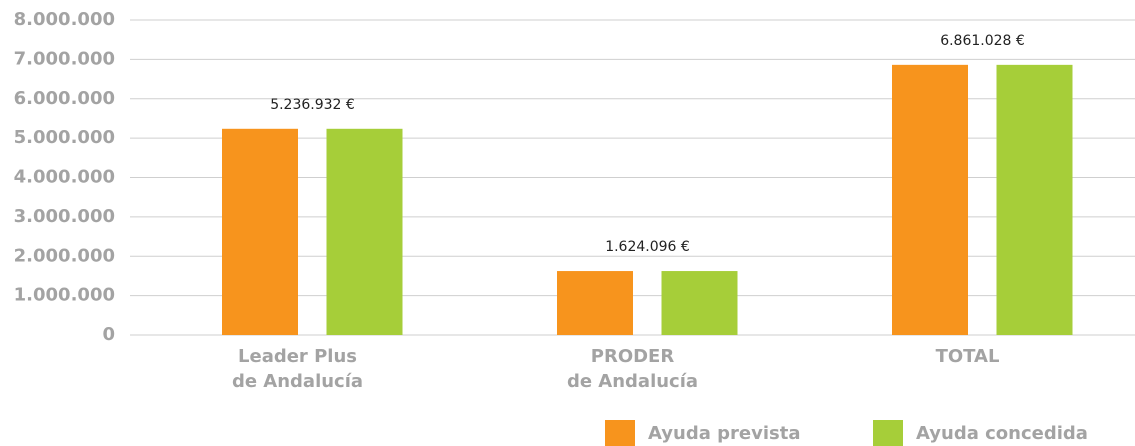 Image resolution: width=1135 pixels, height=446 pixels. Describe the element at coordinates (64, 19) in the screenshot. I see `y-tick-label: 8.000.000` at that location.